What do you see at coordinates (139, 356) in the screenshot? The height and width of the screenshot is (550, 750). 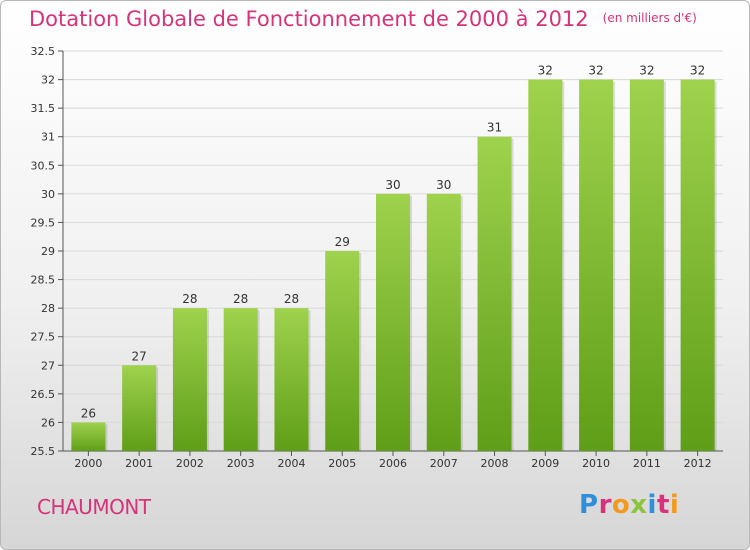 I see `data-label-2001: 27` at bounding box center [139, 356].